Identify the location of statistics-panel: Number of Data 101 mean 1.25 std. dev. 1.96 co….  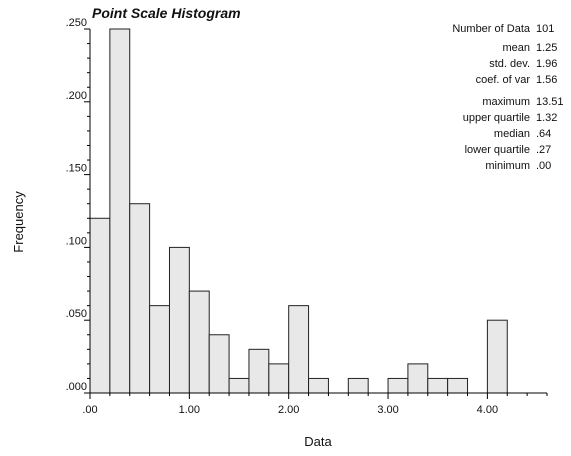
(507, 97).